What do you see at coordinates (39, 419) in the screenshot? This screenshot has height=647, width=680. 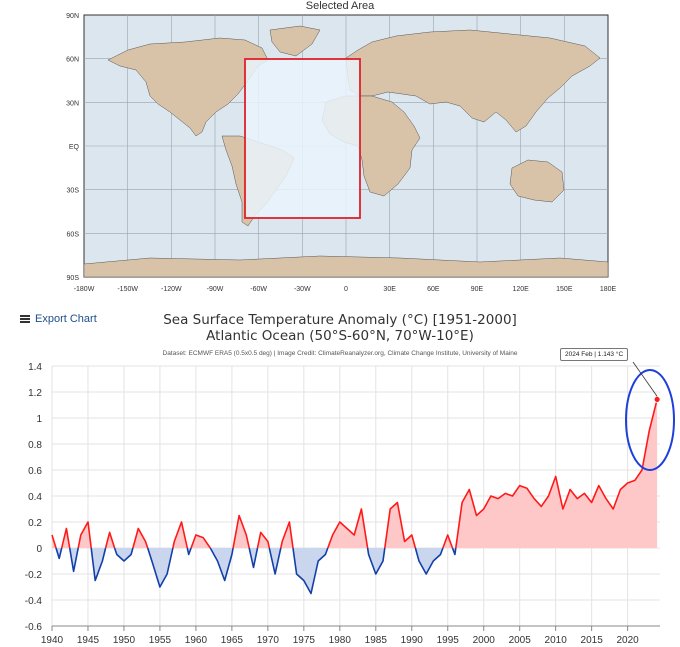 I see `y-tick-label: 1` at bounding box center [39, 419].